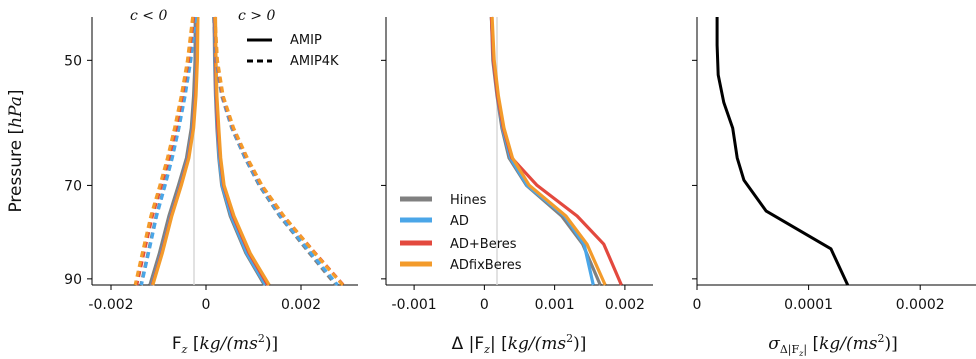 The height and width of the screenshot is (359, 976). What do you see at coordinates (293, 51) in the screenshot?
I see `legend-1: AMIP AMIP4K` at bounding box center [293, 51].